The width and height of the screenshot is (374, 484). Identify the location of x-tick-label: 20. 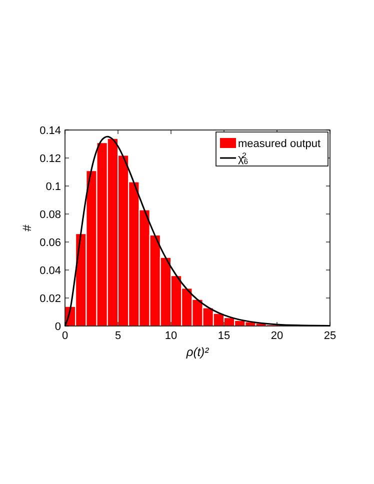
(277, 336).